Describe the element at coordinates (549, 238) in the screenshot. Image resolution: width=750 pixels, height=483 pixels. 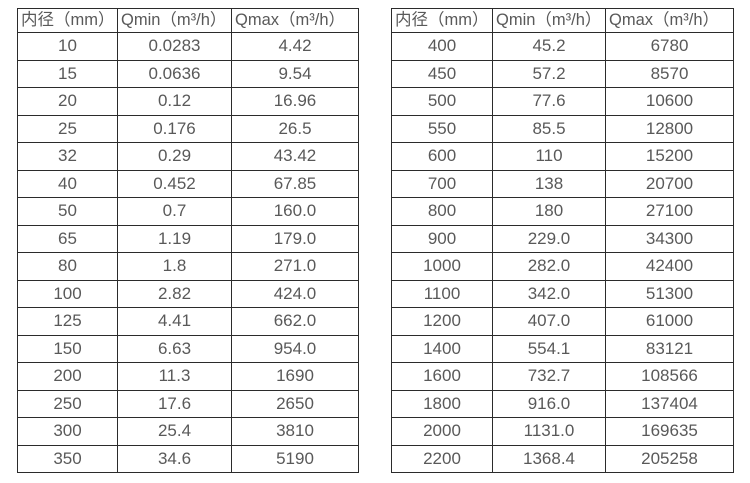
I see `table-cell: 229.0` at that location.